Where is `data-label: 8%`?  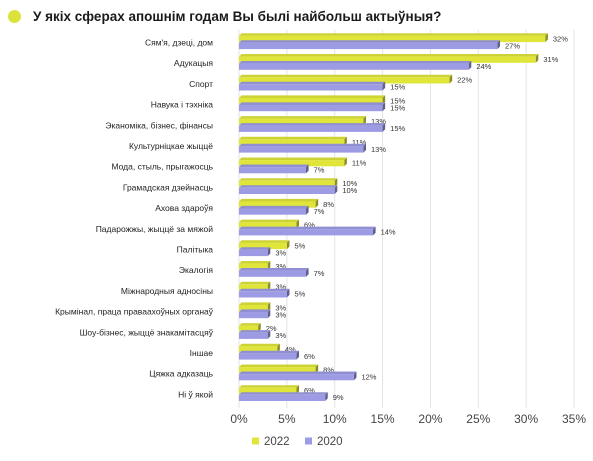 data-label: 8% is located at coordinates (328, 204).